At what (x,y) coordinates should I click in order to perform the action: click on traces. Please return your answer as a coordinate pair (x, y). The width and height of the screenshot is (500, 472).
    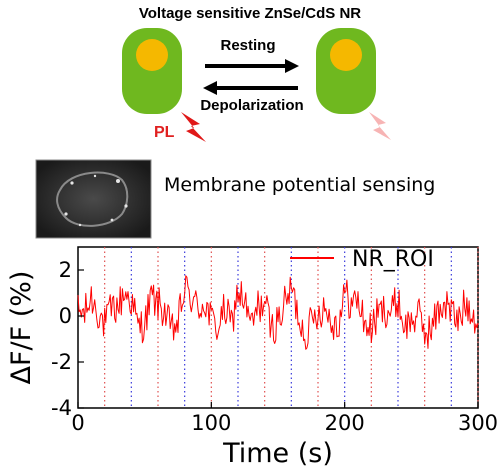
    Looking at the image, I should click on (278, 312).